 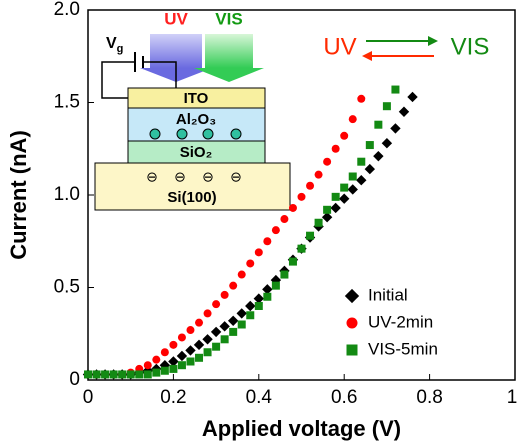 What do you see at coordinates (301, 428) in the screenshot?
I see `x-axis-label: Applied voltage (V)` at bounding box center [301, 428].